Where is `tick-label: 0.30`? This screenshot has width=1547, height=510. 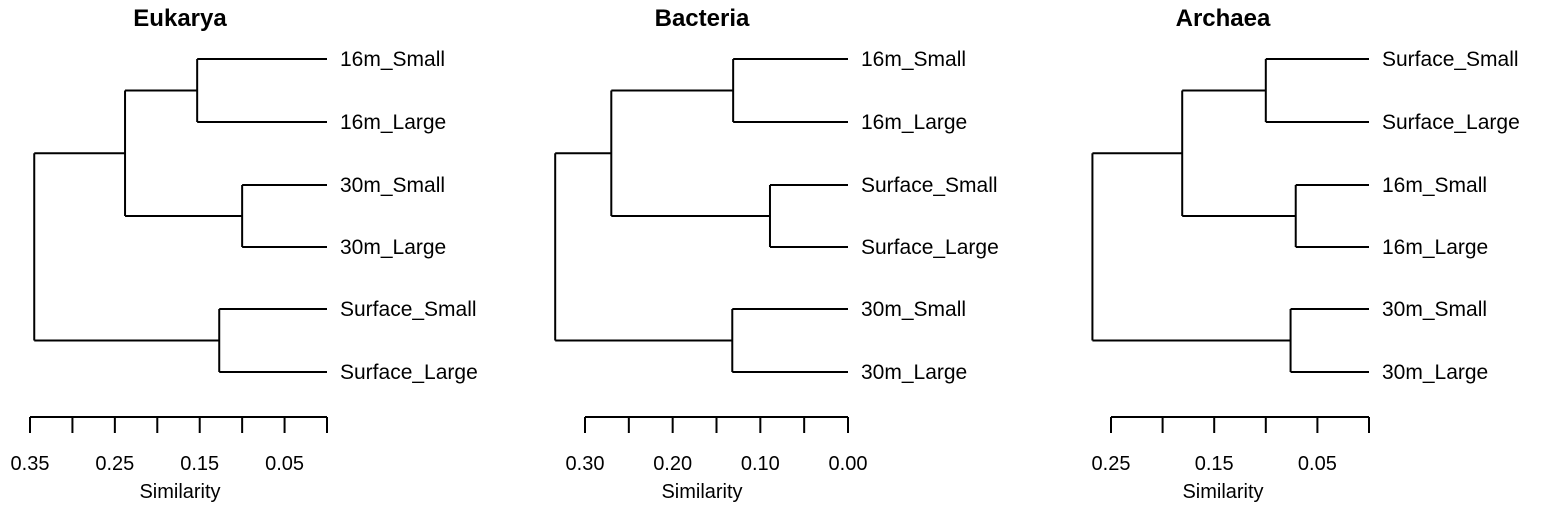 tick-label: 0.30 is located at coordinates (585, 464).